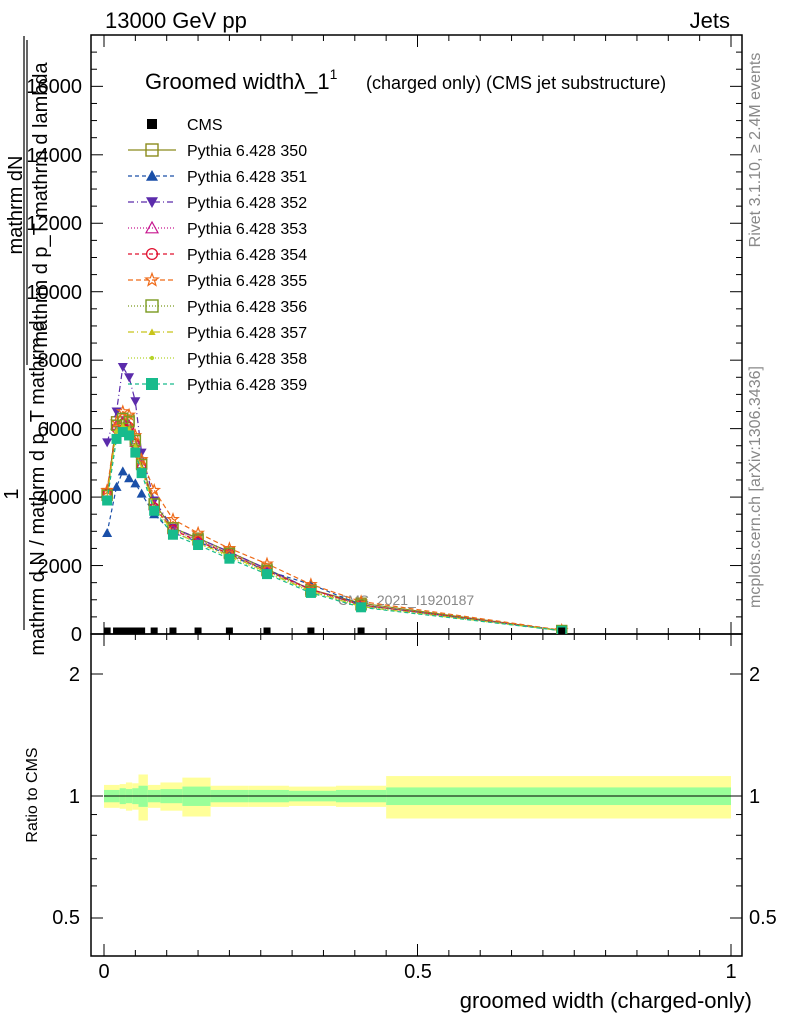  I want to click on y-tick-label-2000: 2000, so click(60, 567).